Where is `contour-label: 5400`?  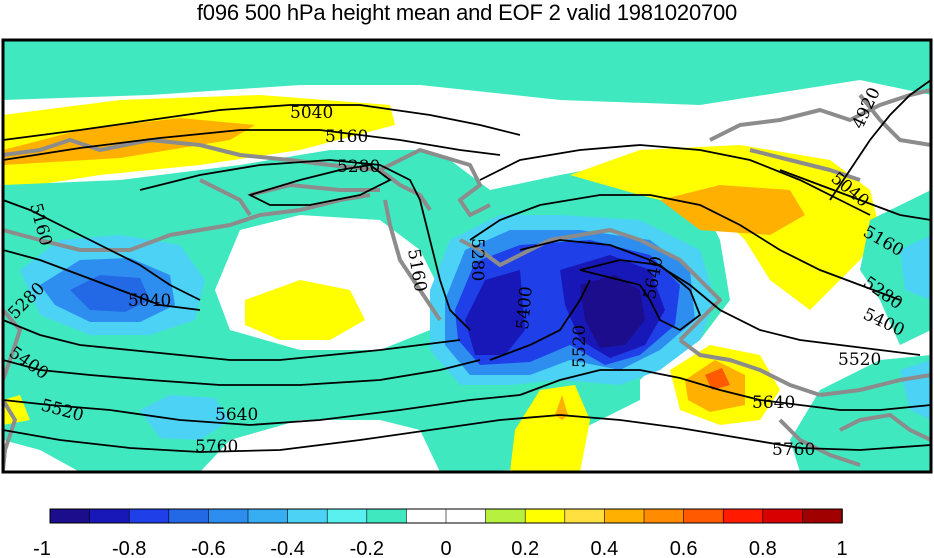
contour-label: 5400 is located at coordinates (525, 308).